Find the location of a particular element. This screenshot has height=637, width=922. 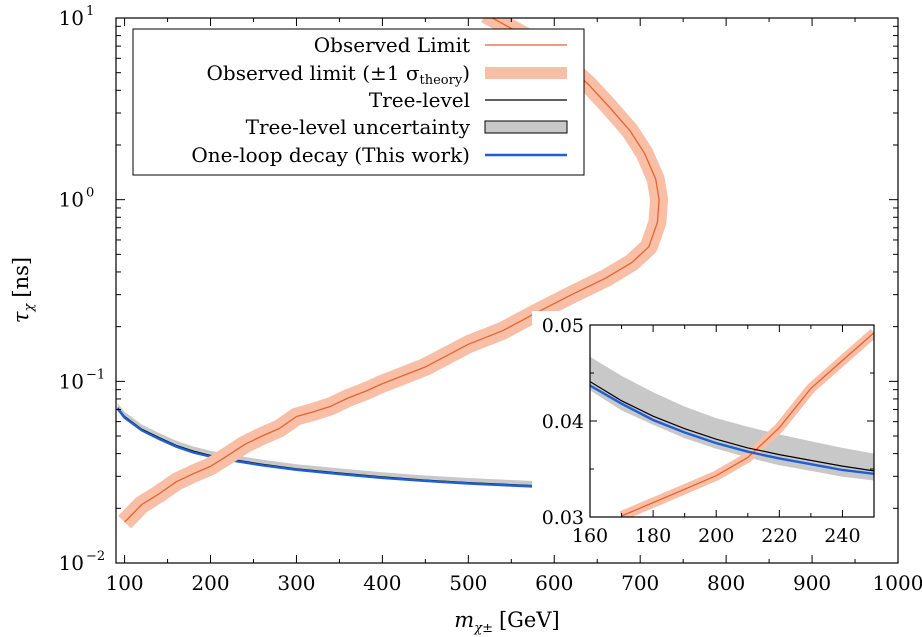

x-tick-label: 300 is located at coordinates (296, 583).